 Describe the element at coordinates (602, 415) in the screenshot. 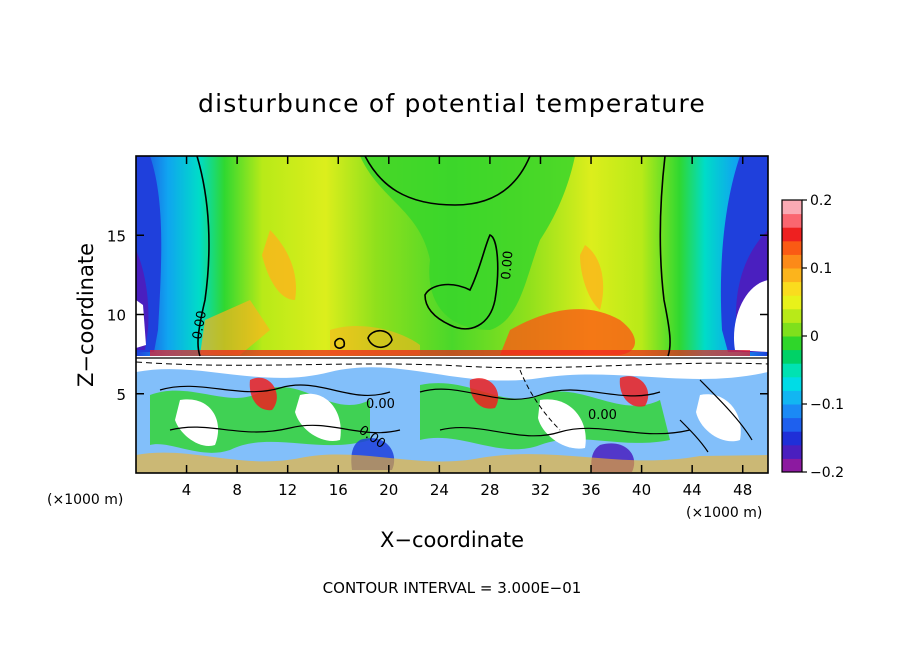

I see `contour-label-lower-right: 0.00` at that location.